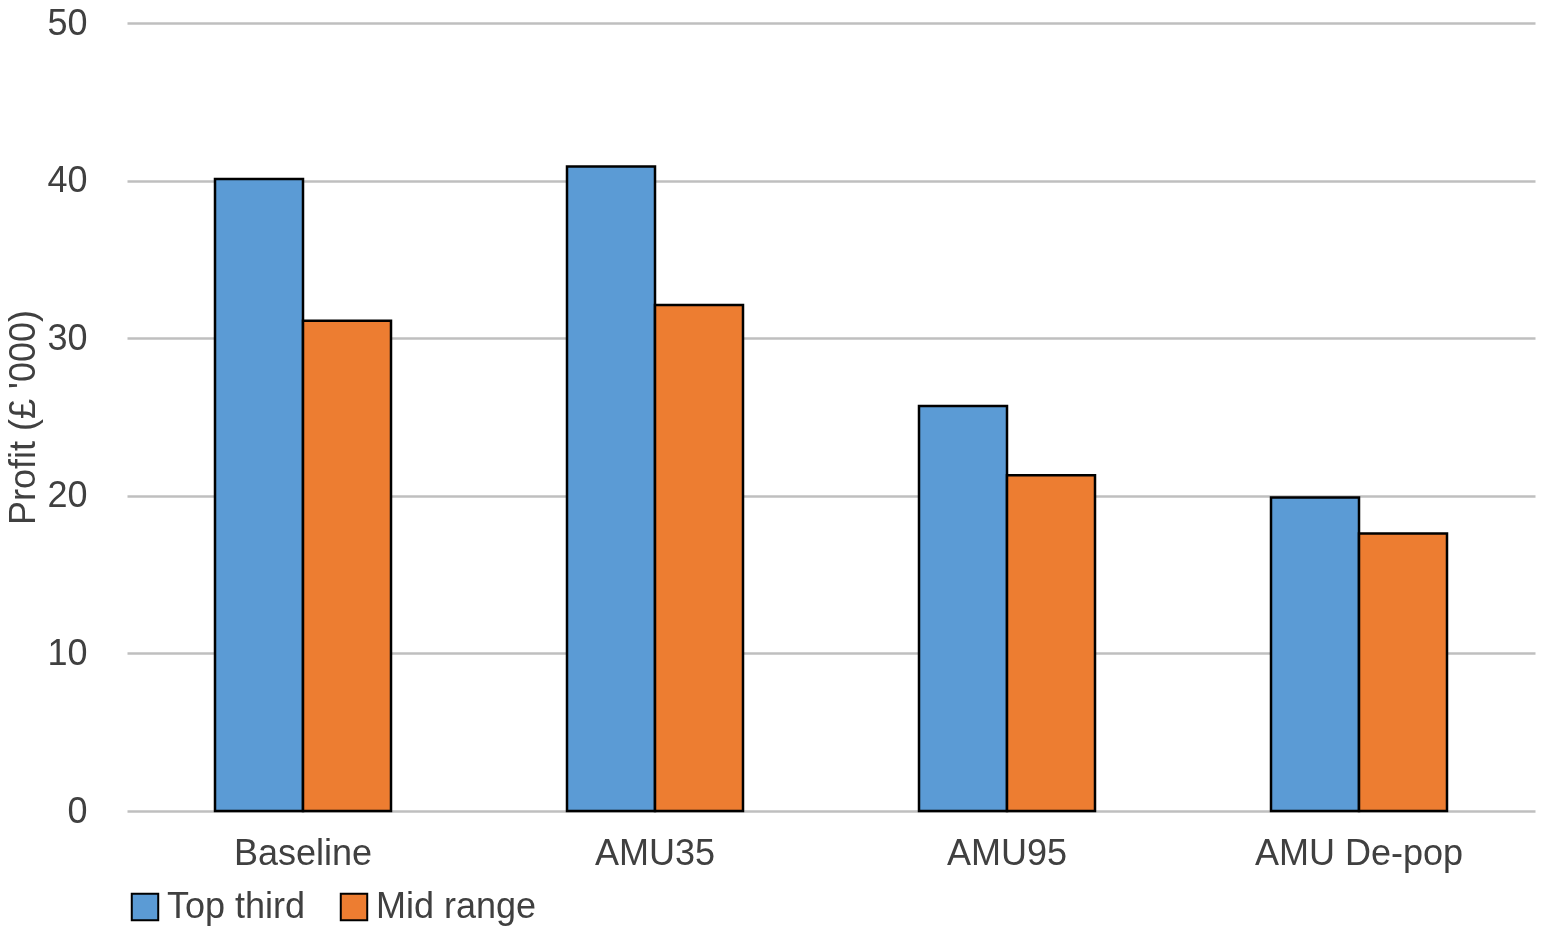  Describe the element at coordinates (1007, 852) in the screenshot. I see `x-tick-label: AMU95` at that location.